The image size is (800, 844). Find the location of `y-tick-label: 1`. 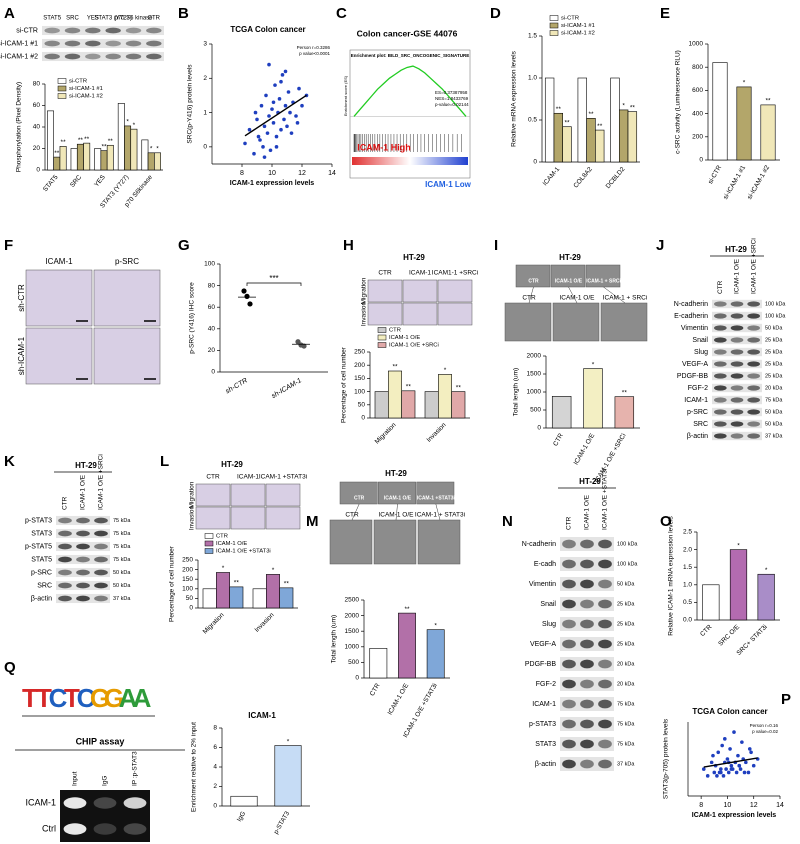

y-tick-label: 1 is located at coordinates (205, 112).